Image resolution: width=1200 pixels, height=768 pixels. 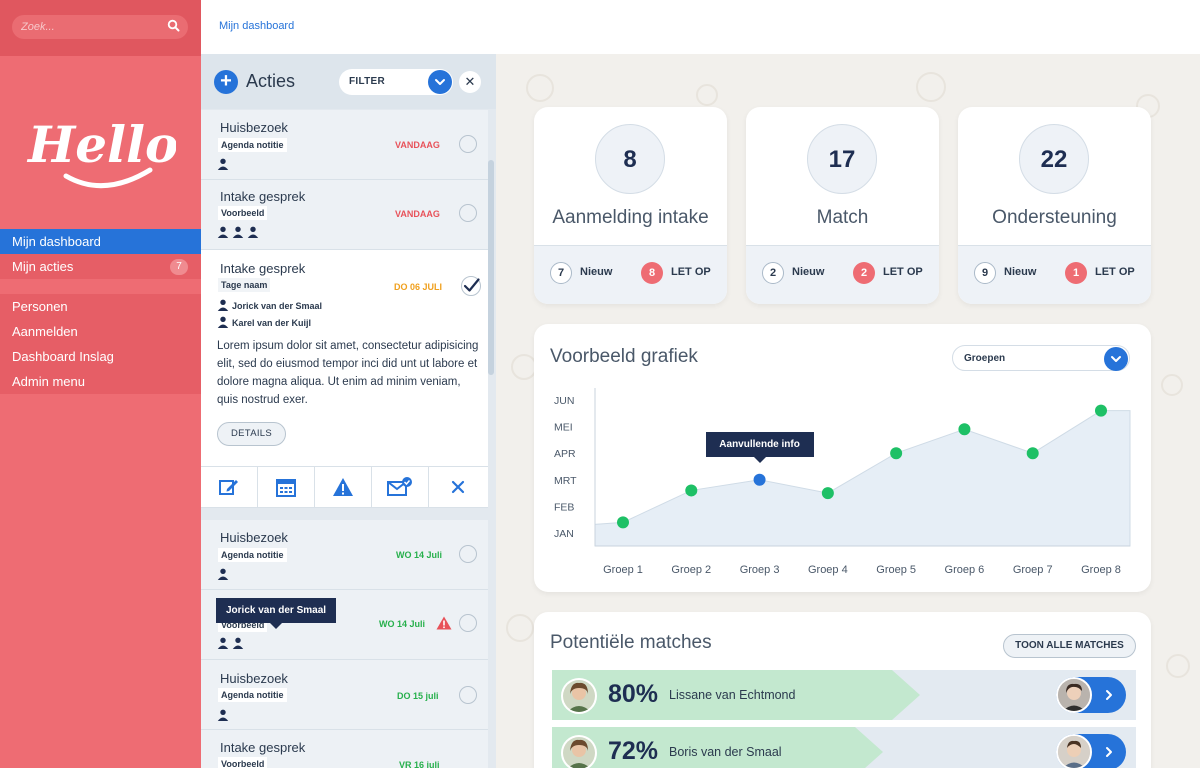 I want to click on warning-button, so click(x=343, y=487).